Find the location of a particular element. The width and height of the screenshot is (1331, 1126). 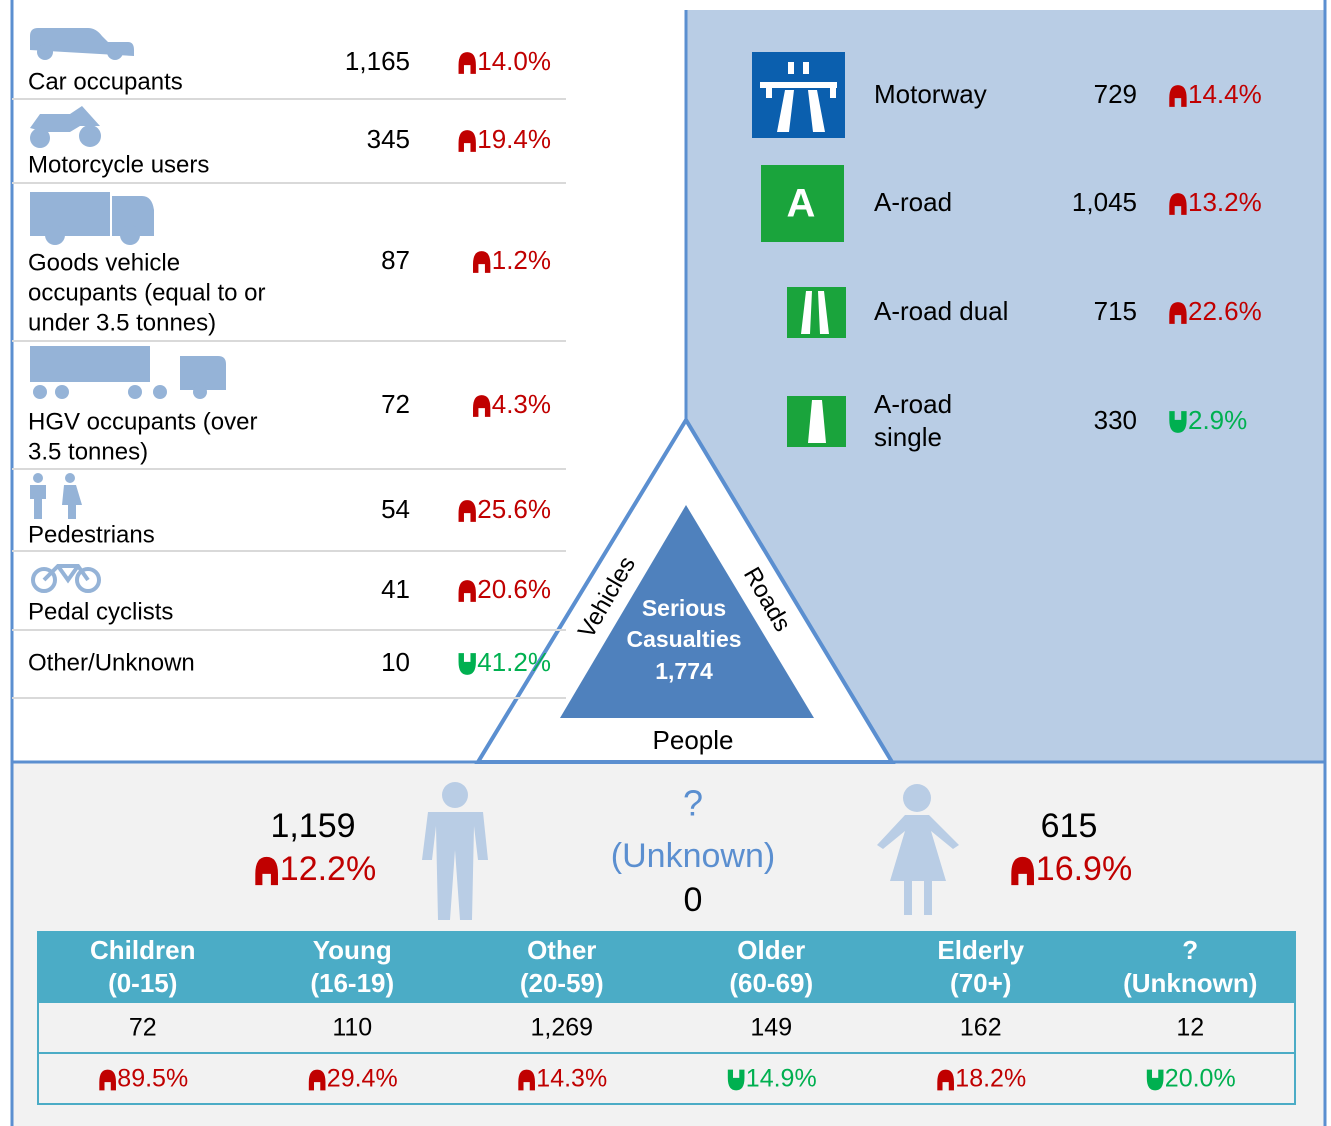

change: 13.2% is located at coordinates (1225, 202).